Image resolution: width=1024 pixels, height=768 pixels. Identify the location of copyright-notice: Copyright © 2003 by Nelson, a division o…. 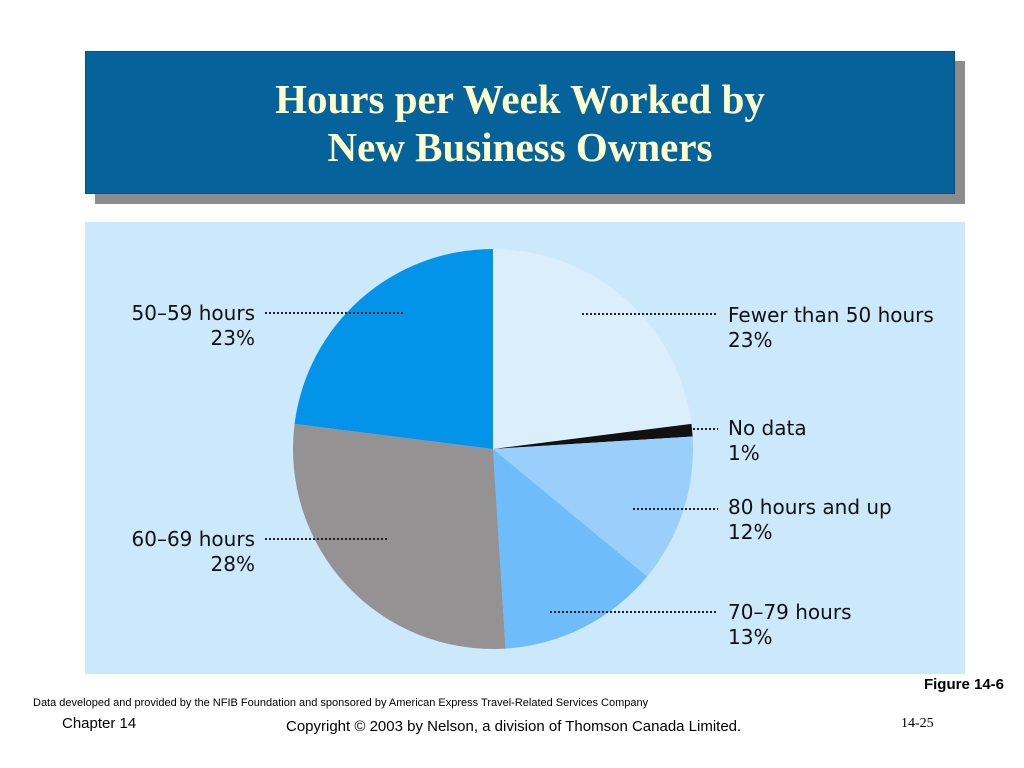
(514, 726).